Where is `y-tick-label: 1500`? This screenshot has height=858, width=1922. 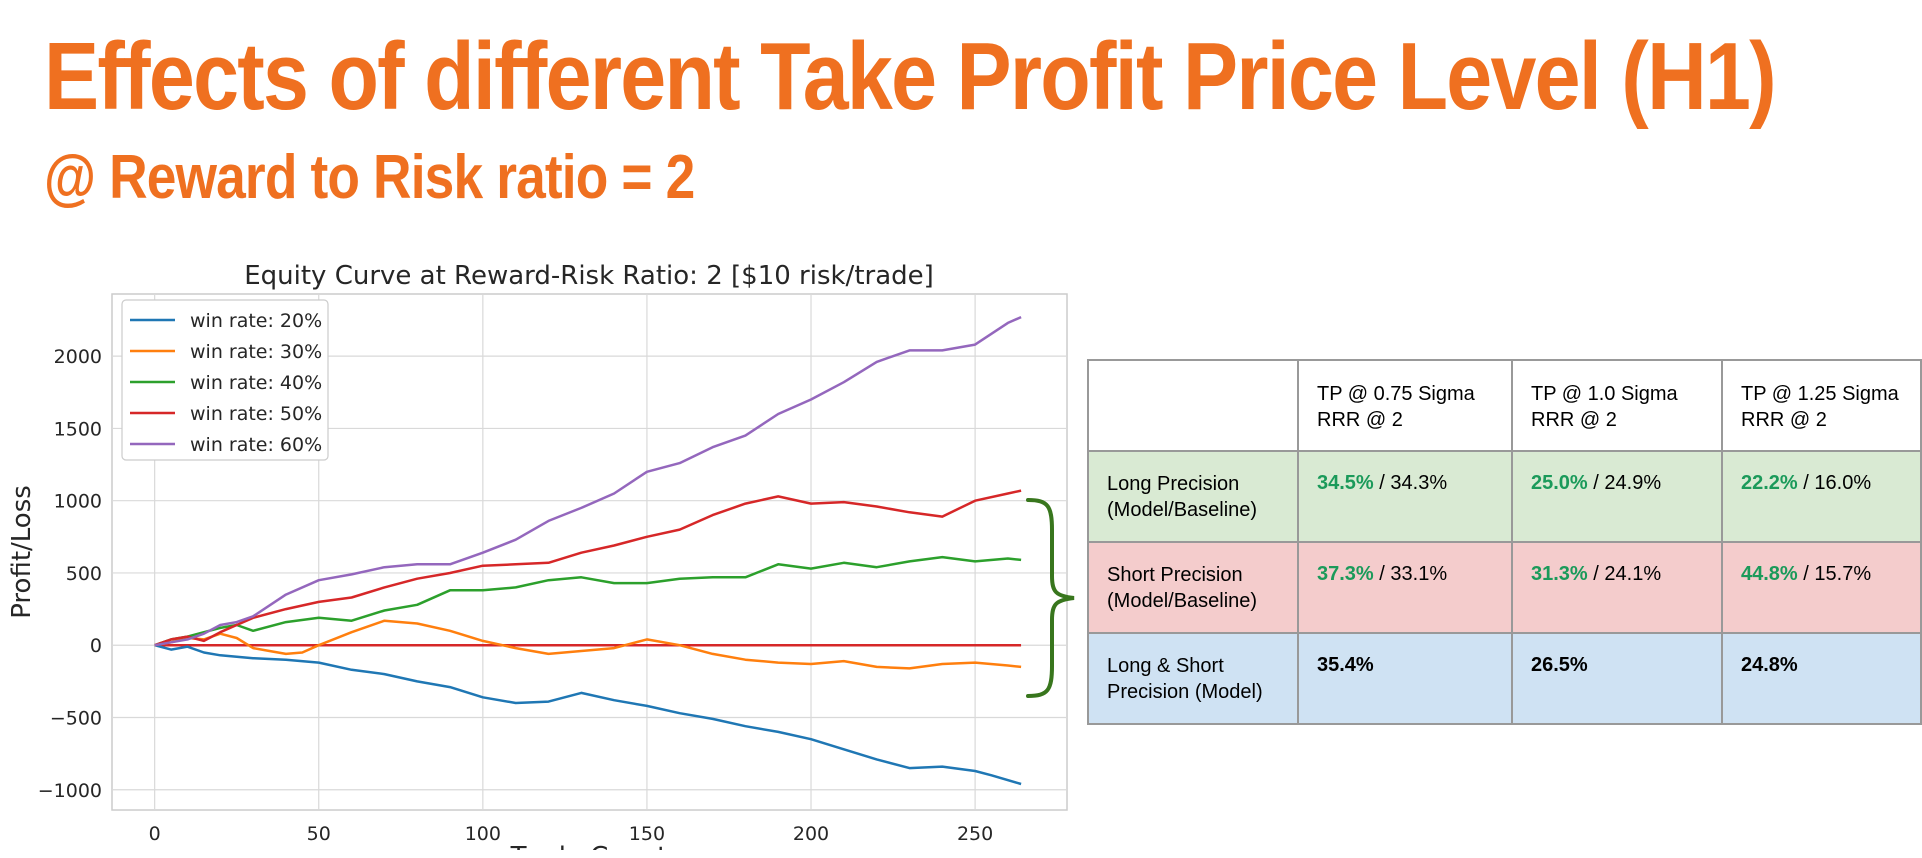
y-tick-label: 1500 is located at coordinates (78, 429).